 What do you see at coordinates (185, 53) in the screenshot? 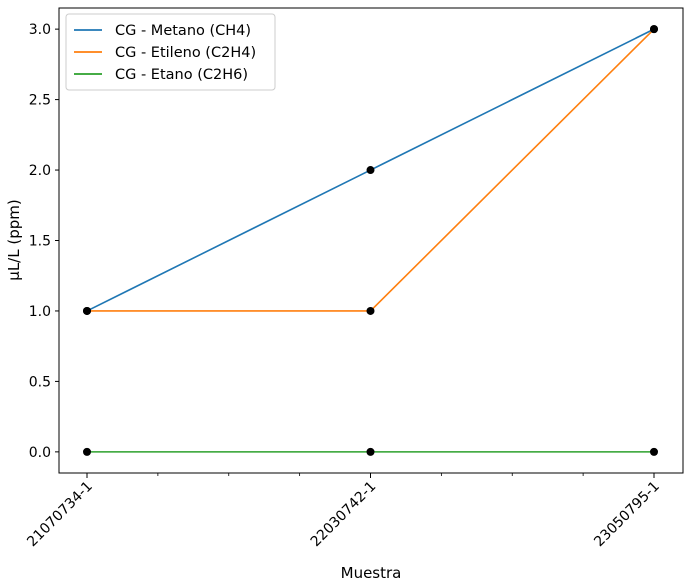
I see `legend-label-1: CG - Etileno (C2H4)` at bounding box center [185, 53].